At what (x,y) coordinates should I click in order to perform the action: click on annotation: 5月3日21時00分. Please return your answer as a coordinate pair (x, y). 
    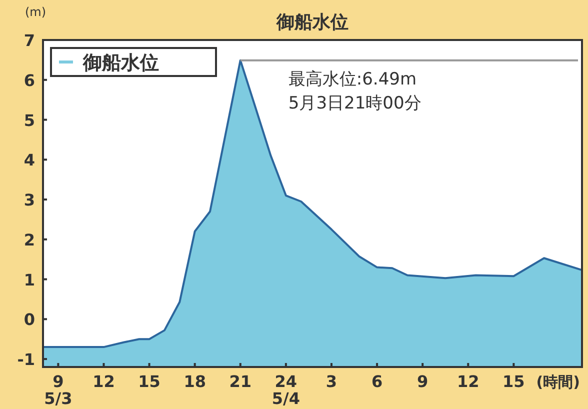
    Looking at the image, I should click on (355, 103).